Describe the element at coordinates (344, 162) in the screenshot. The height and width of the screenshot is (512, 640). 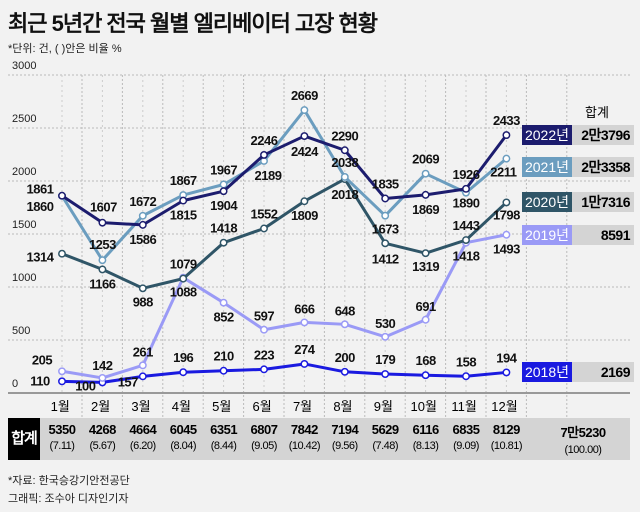
I see `data-label: 2038` at that location.